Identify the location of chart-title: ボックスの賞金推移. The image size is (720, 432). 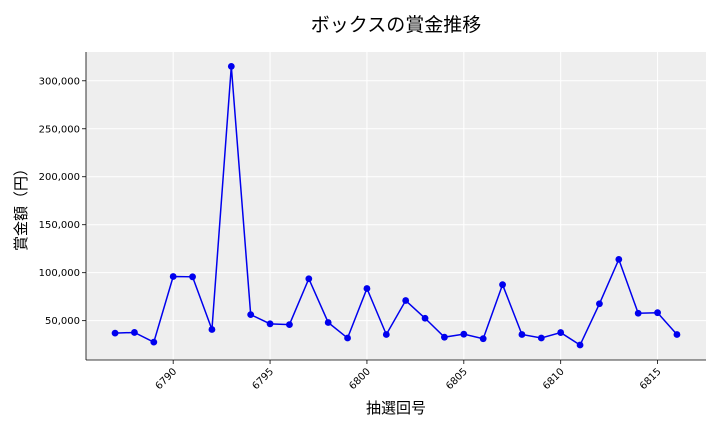
(396, 25).